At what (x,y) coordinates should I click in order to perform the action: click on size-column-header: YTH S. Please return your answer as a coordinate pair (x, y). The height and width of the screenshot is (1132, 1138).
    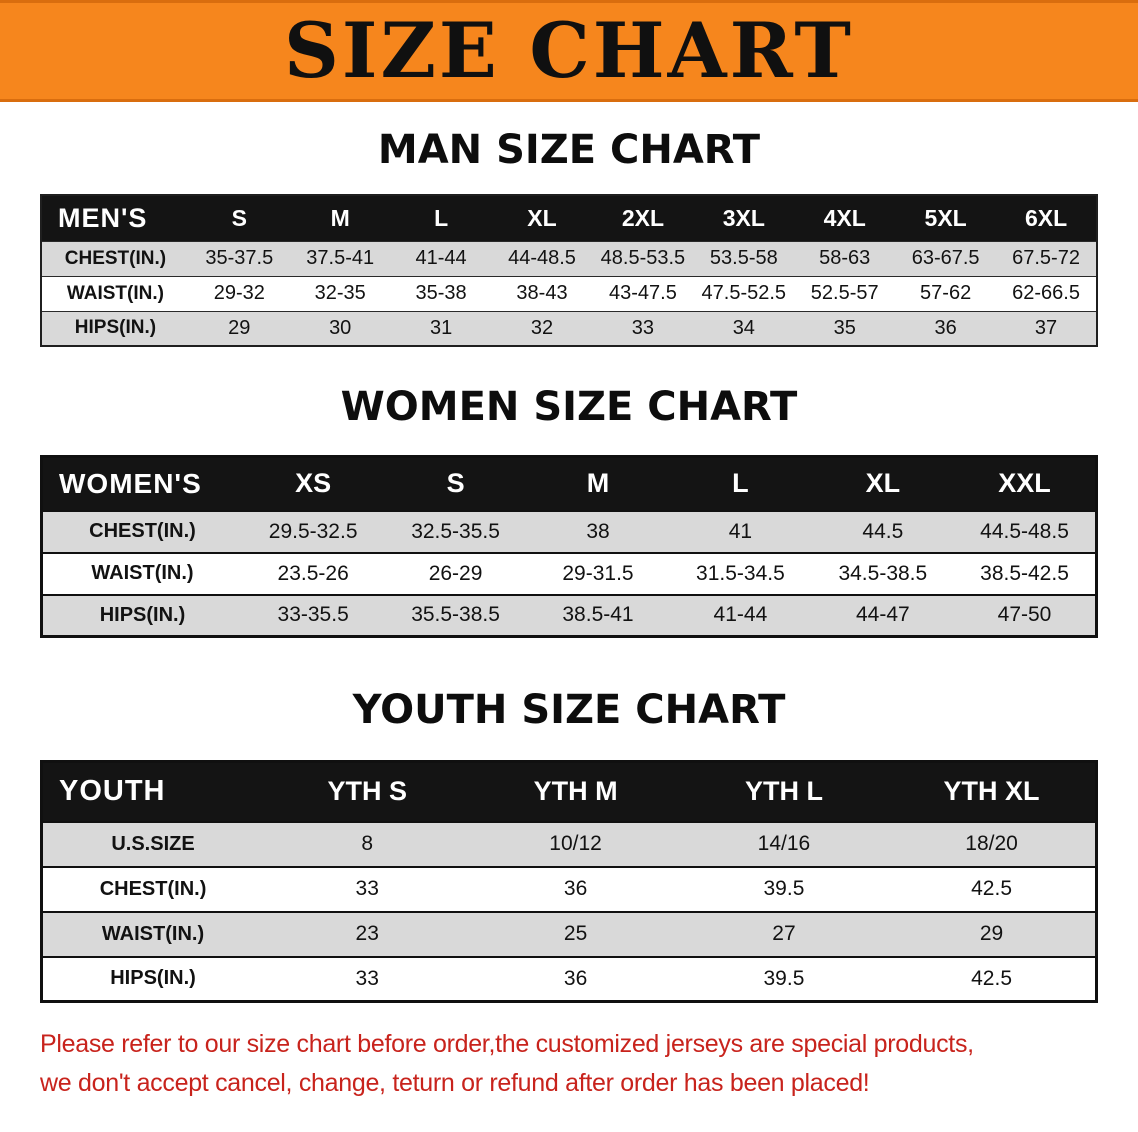
    Looking at the image, I should click on (367, 791).